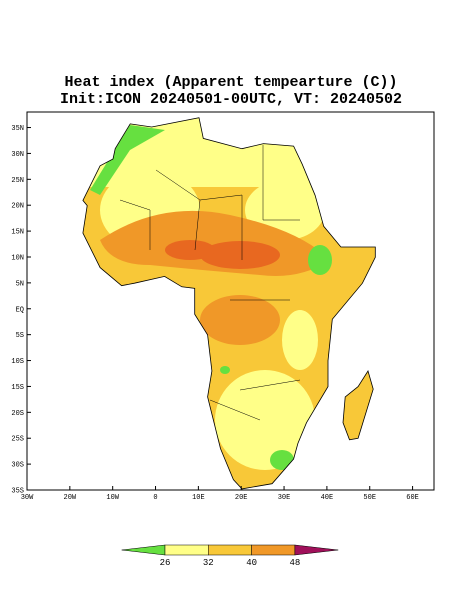 The height and width of the screenshot is (605, 463). Describe the element at coordinates (70, 498) in the screenshot. I see `x-tick-label: 20W` at that location.